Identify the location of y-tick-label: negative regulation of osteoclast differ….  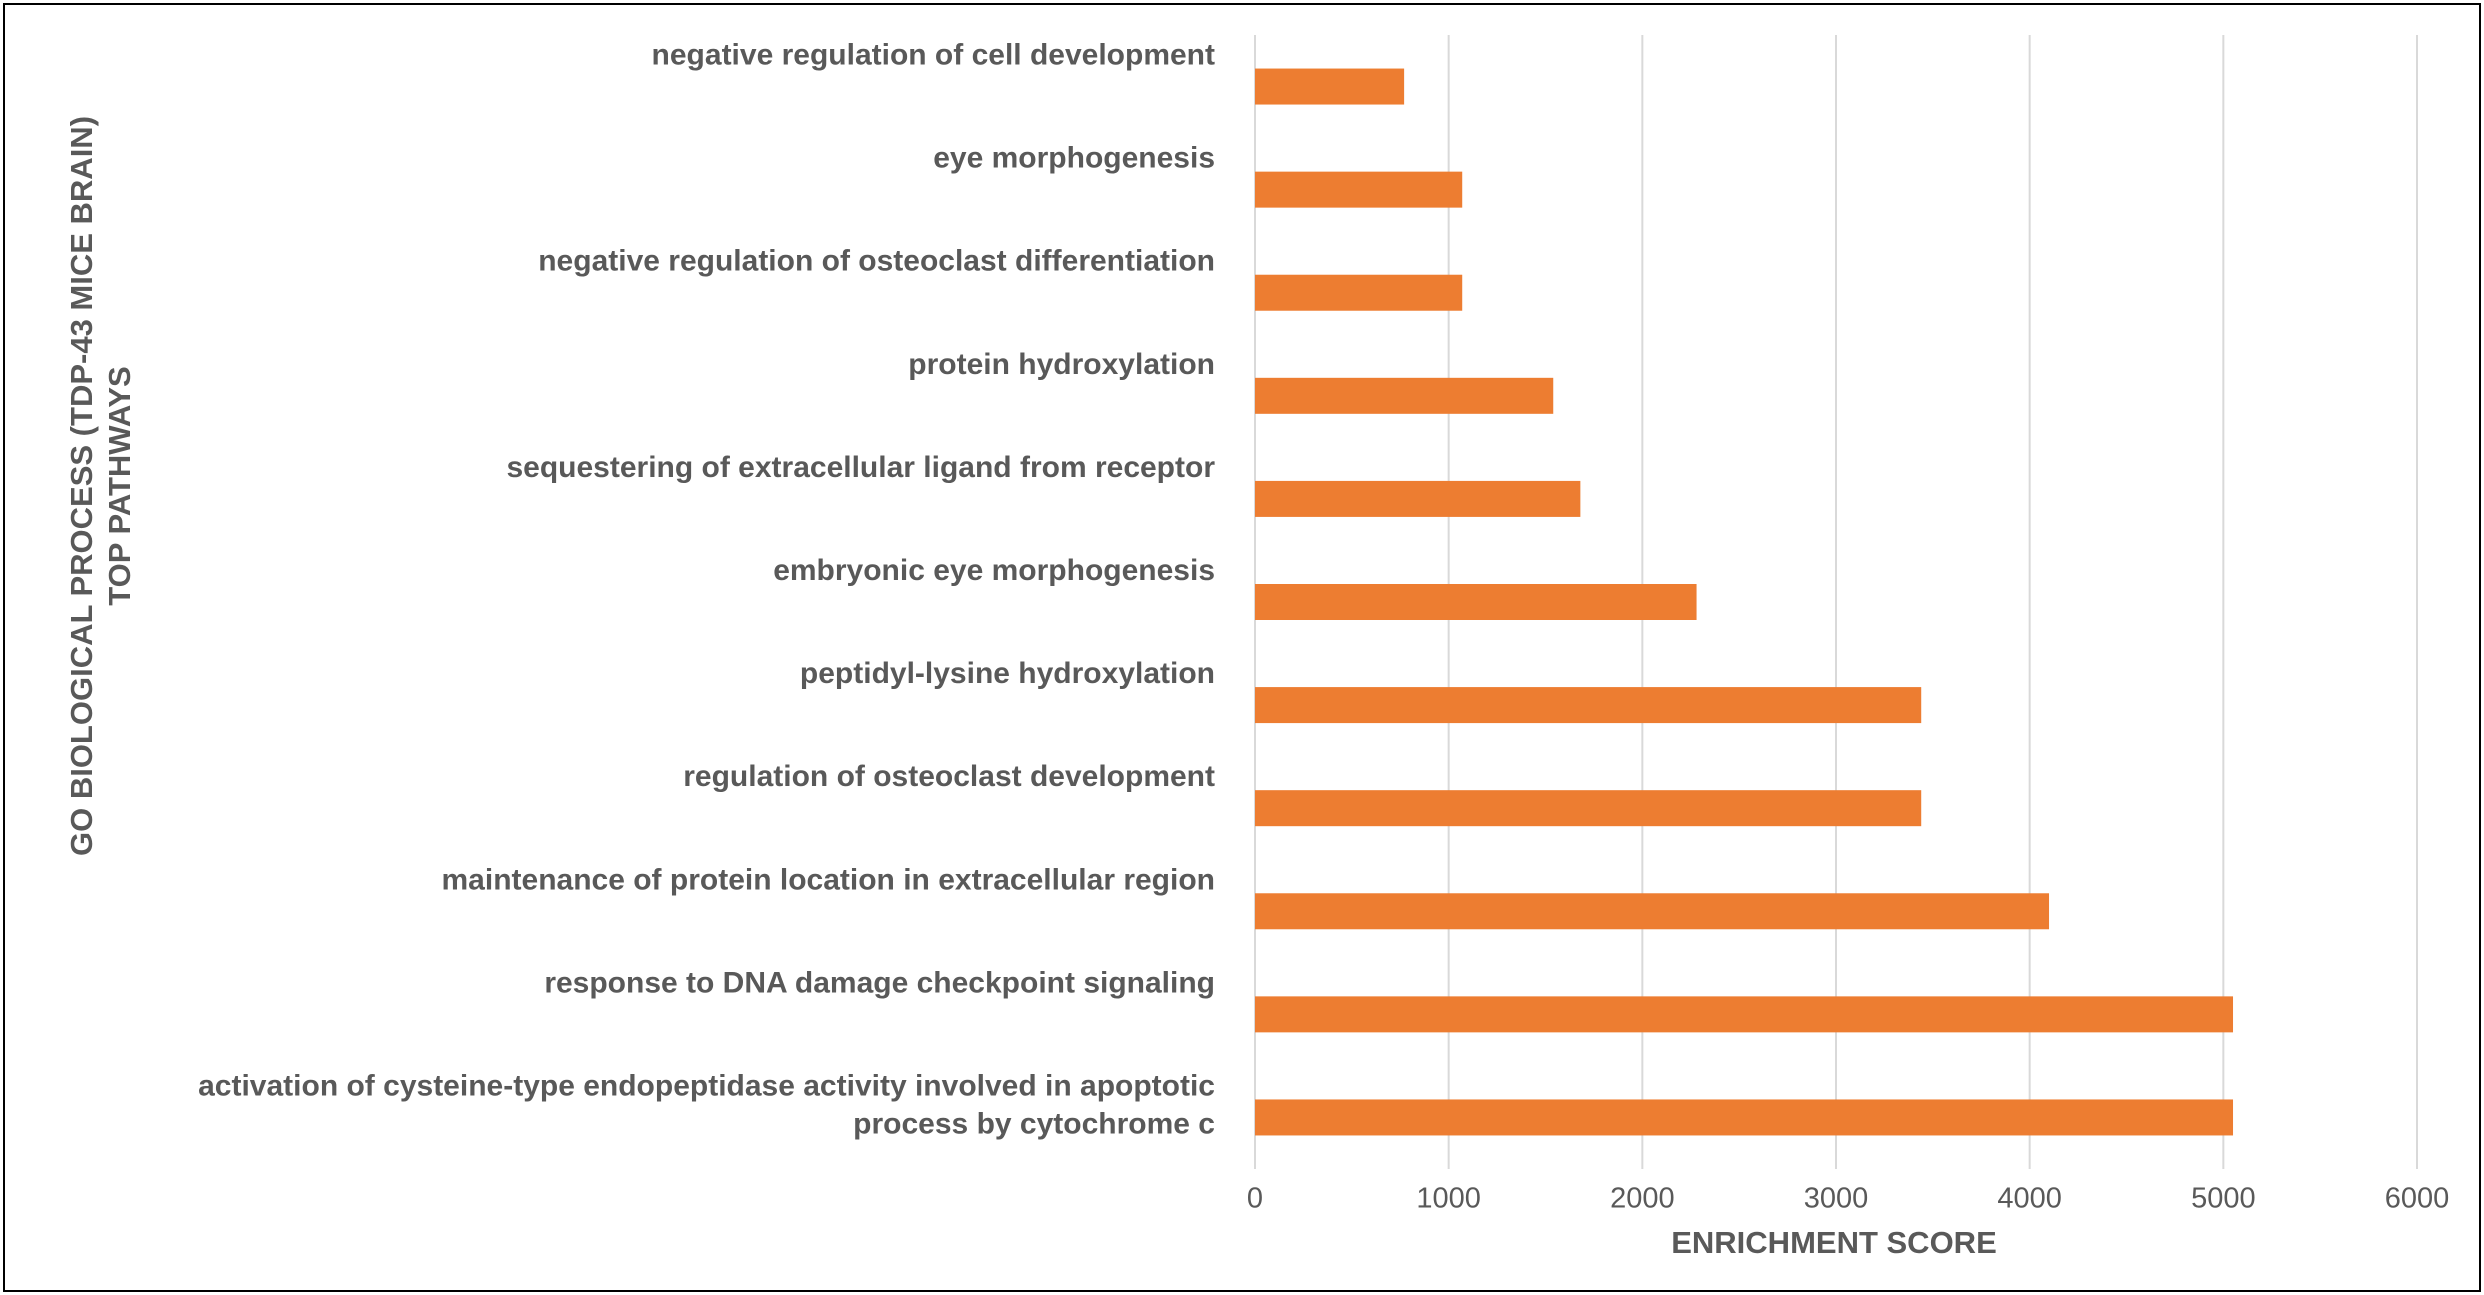
(876, 261).